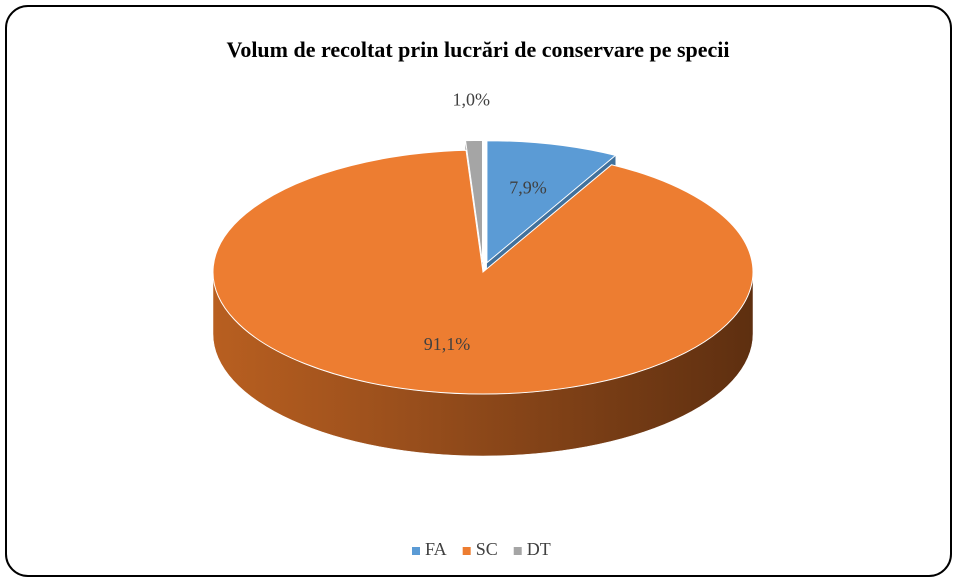 The image size is (957, 582). I want to click on legend-label: FA, so click(436, 549).